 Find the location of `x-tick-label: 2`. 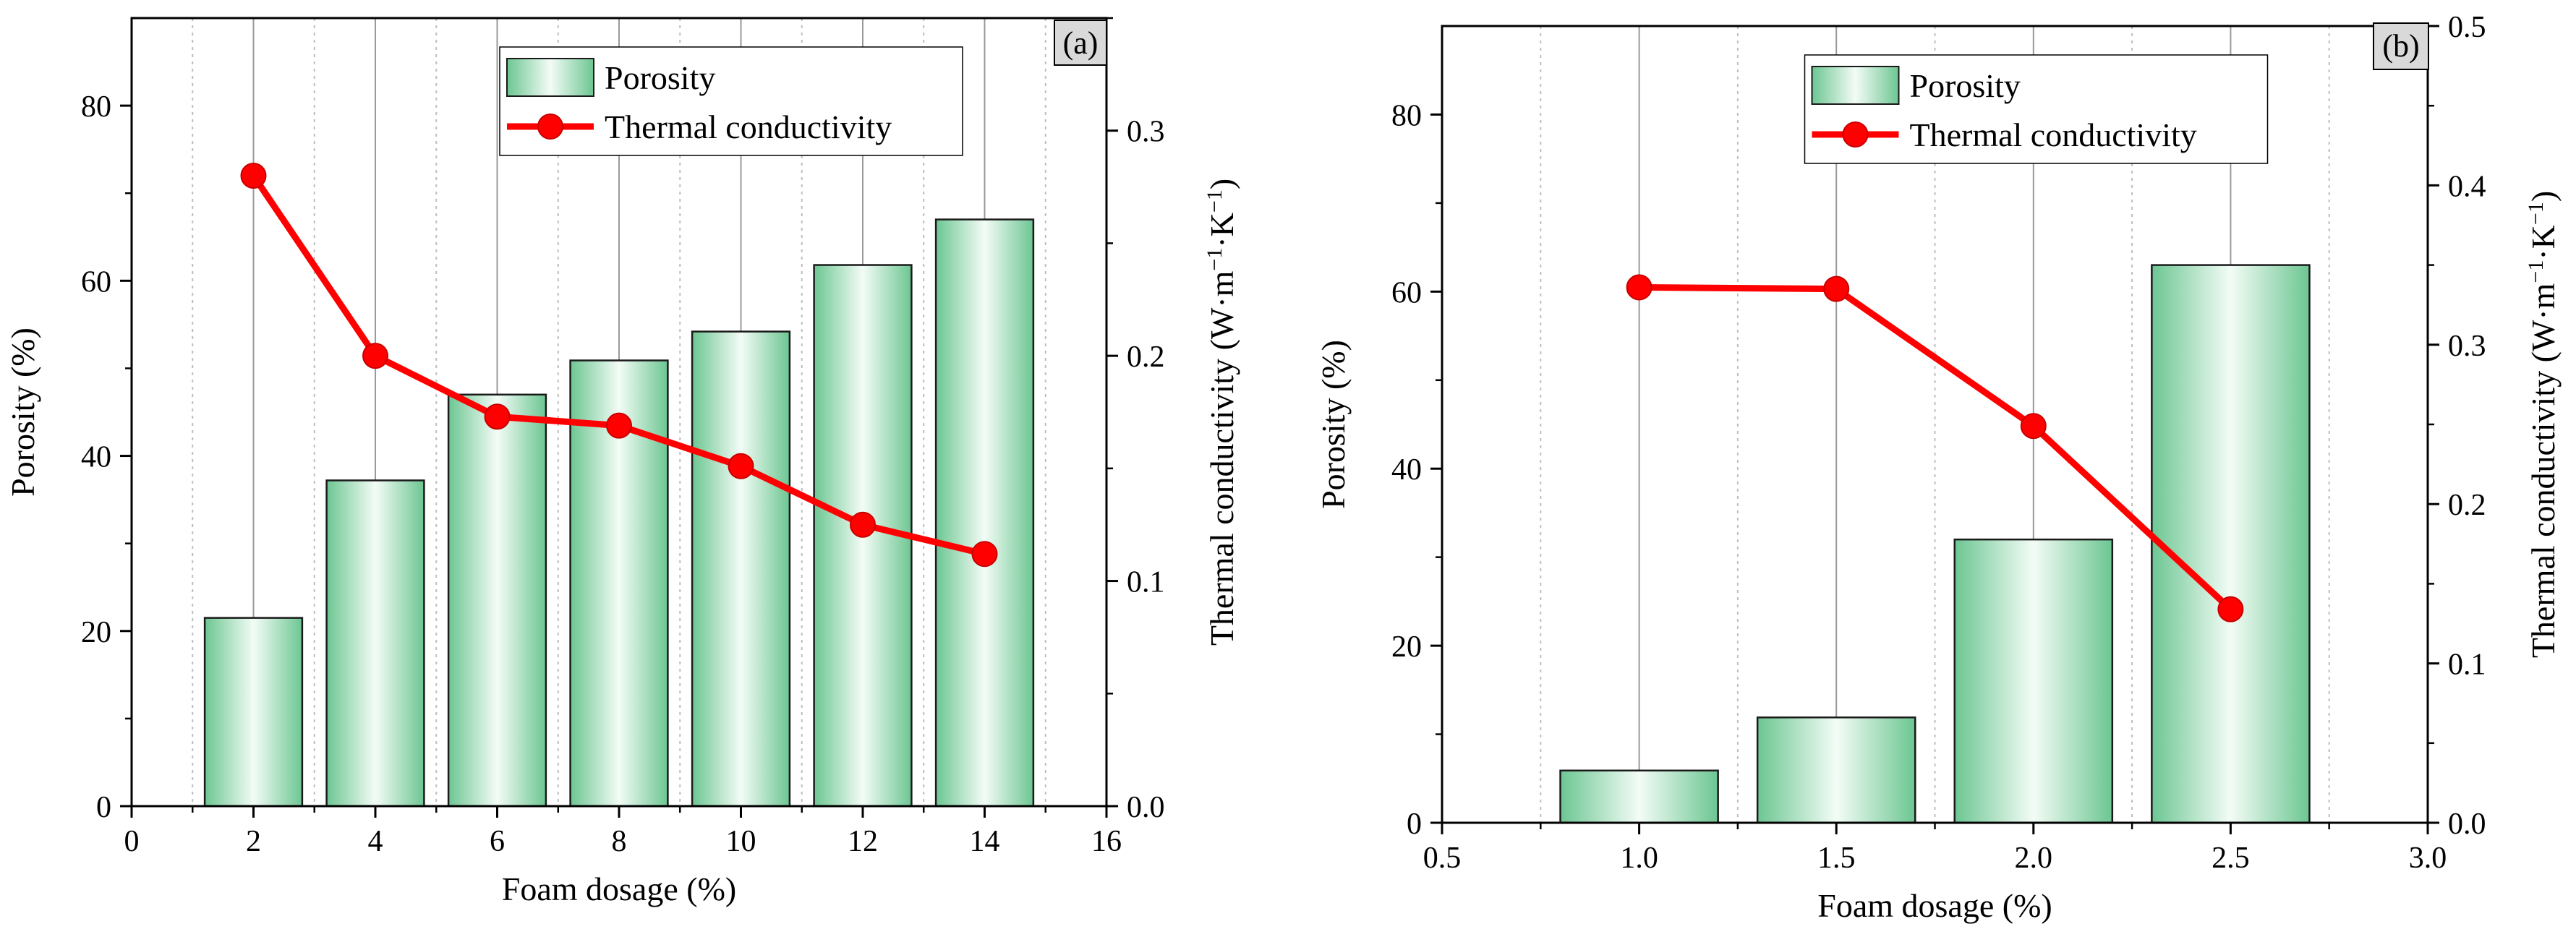

x-tick-label: 2 is located at coordinates (253, 841).